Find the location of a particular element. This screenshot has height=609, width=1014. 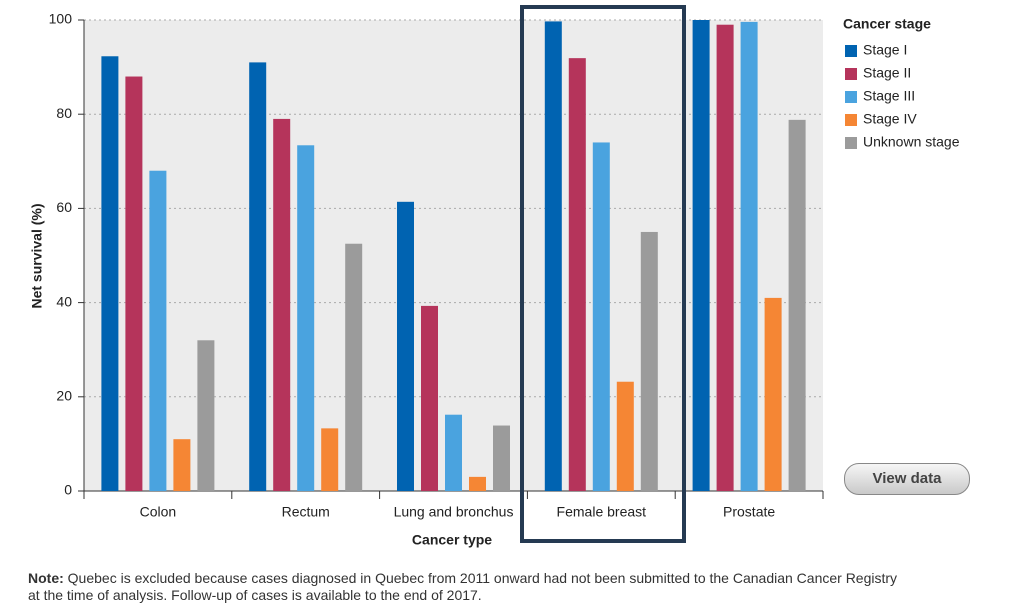

x-axis-label: Cancer type is located at coordinates (452, 540).